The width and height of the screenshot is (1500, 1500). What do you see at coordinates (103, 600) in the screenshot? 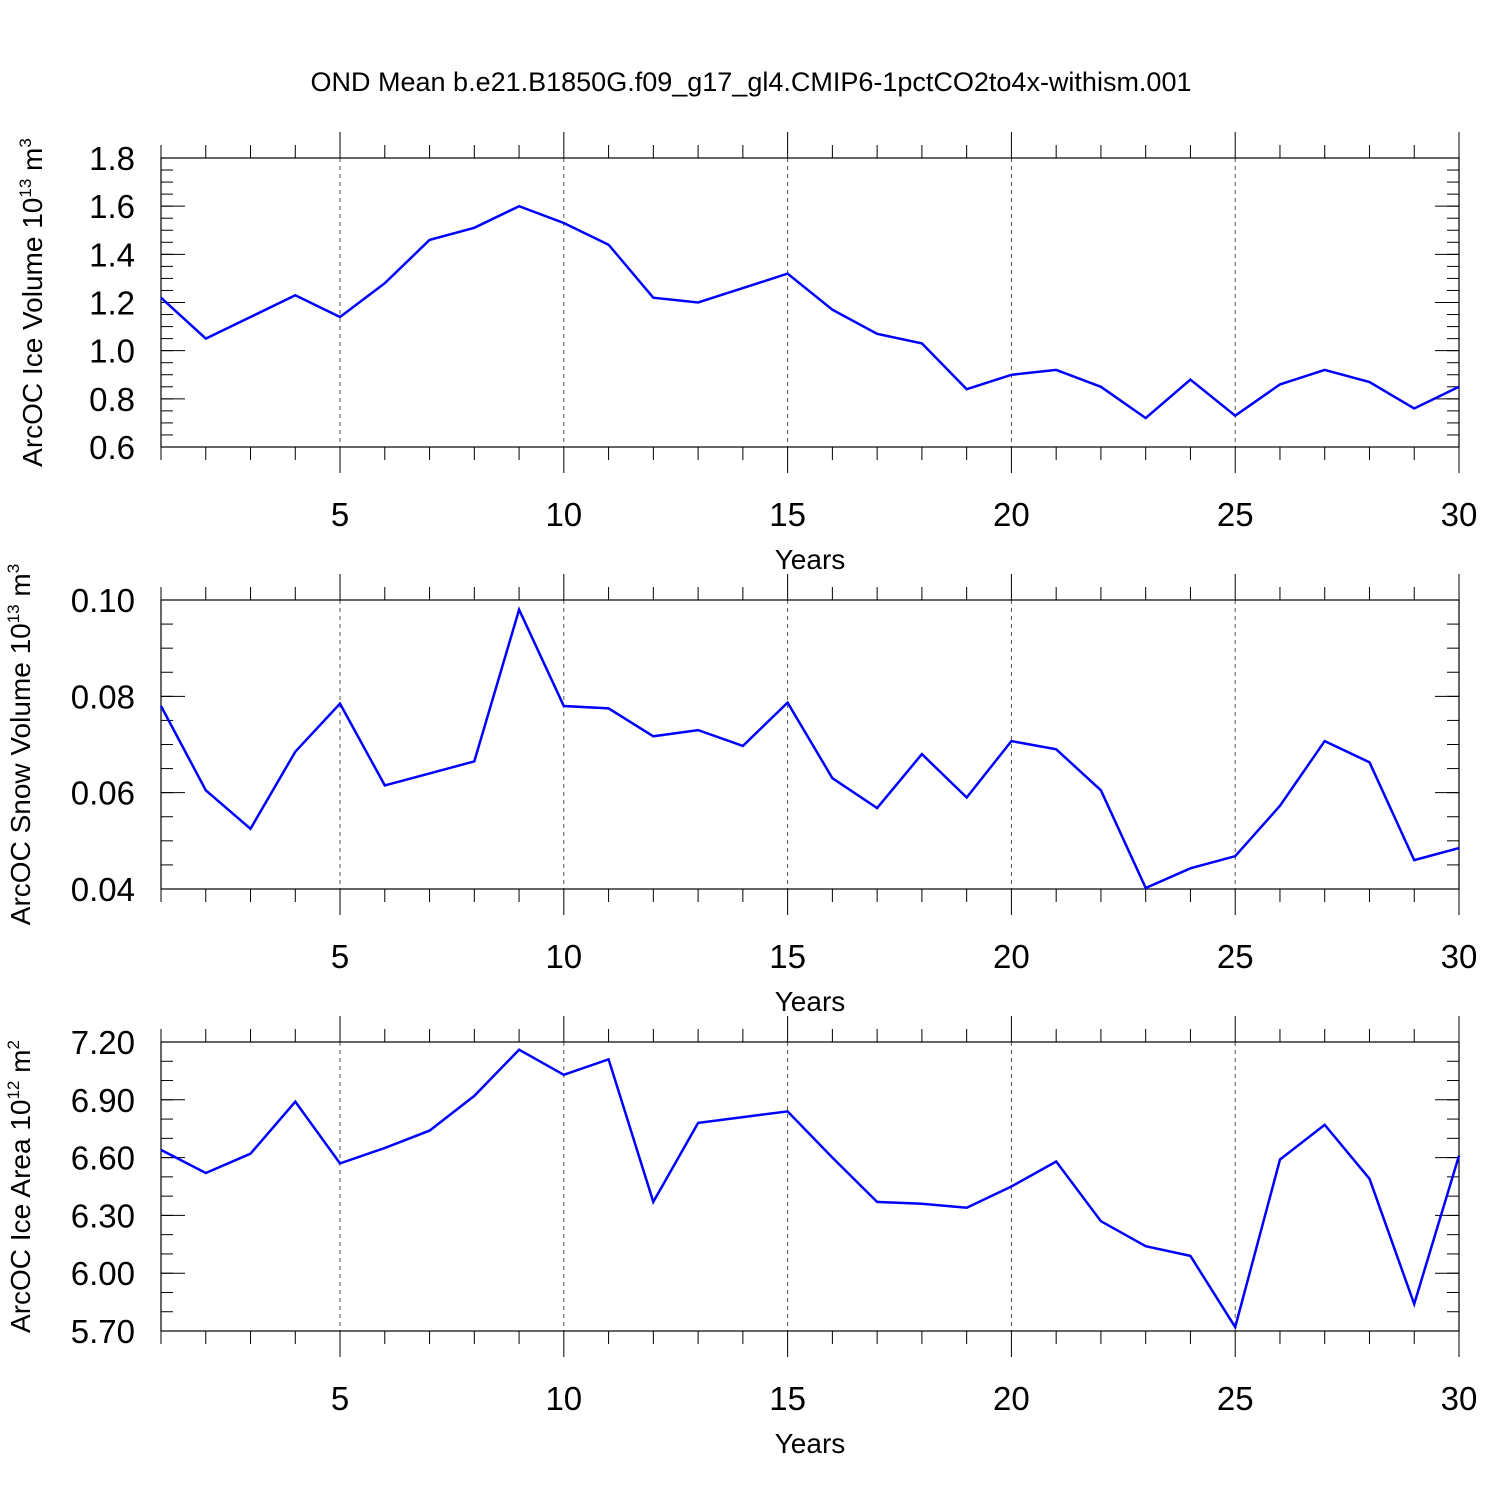
I see `chart-1-ytick-label-3: 0.10` at bounding box center [103, 600].